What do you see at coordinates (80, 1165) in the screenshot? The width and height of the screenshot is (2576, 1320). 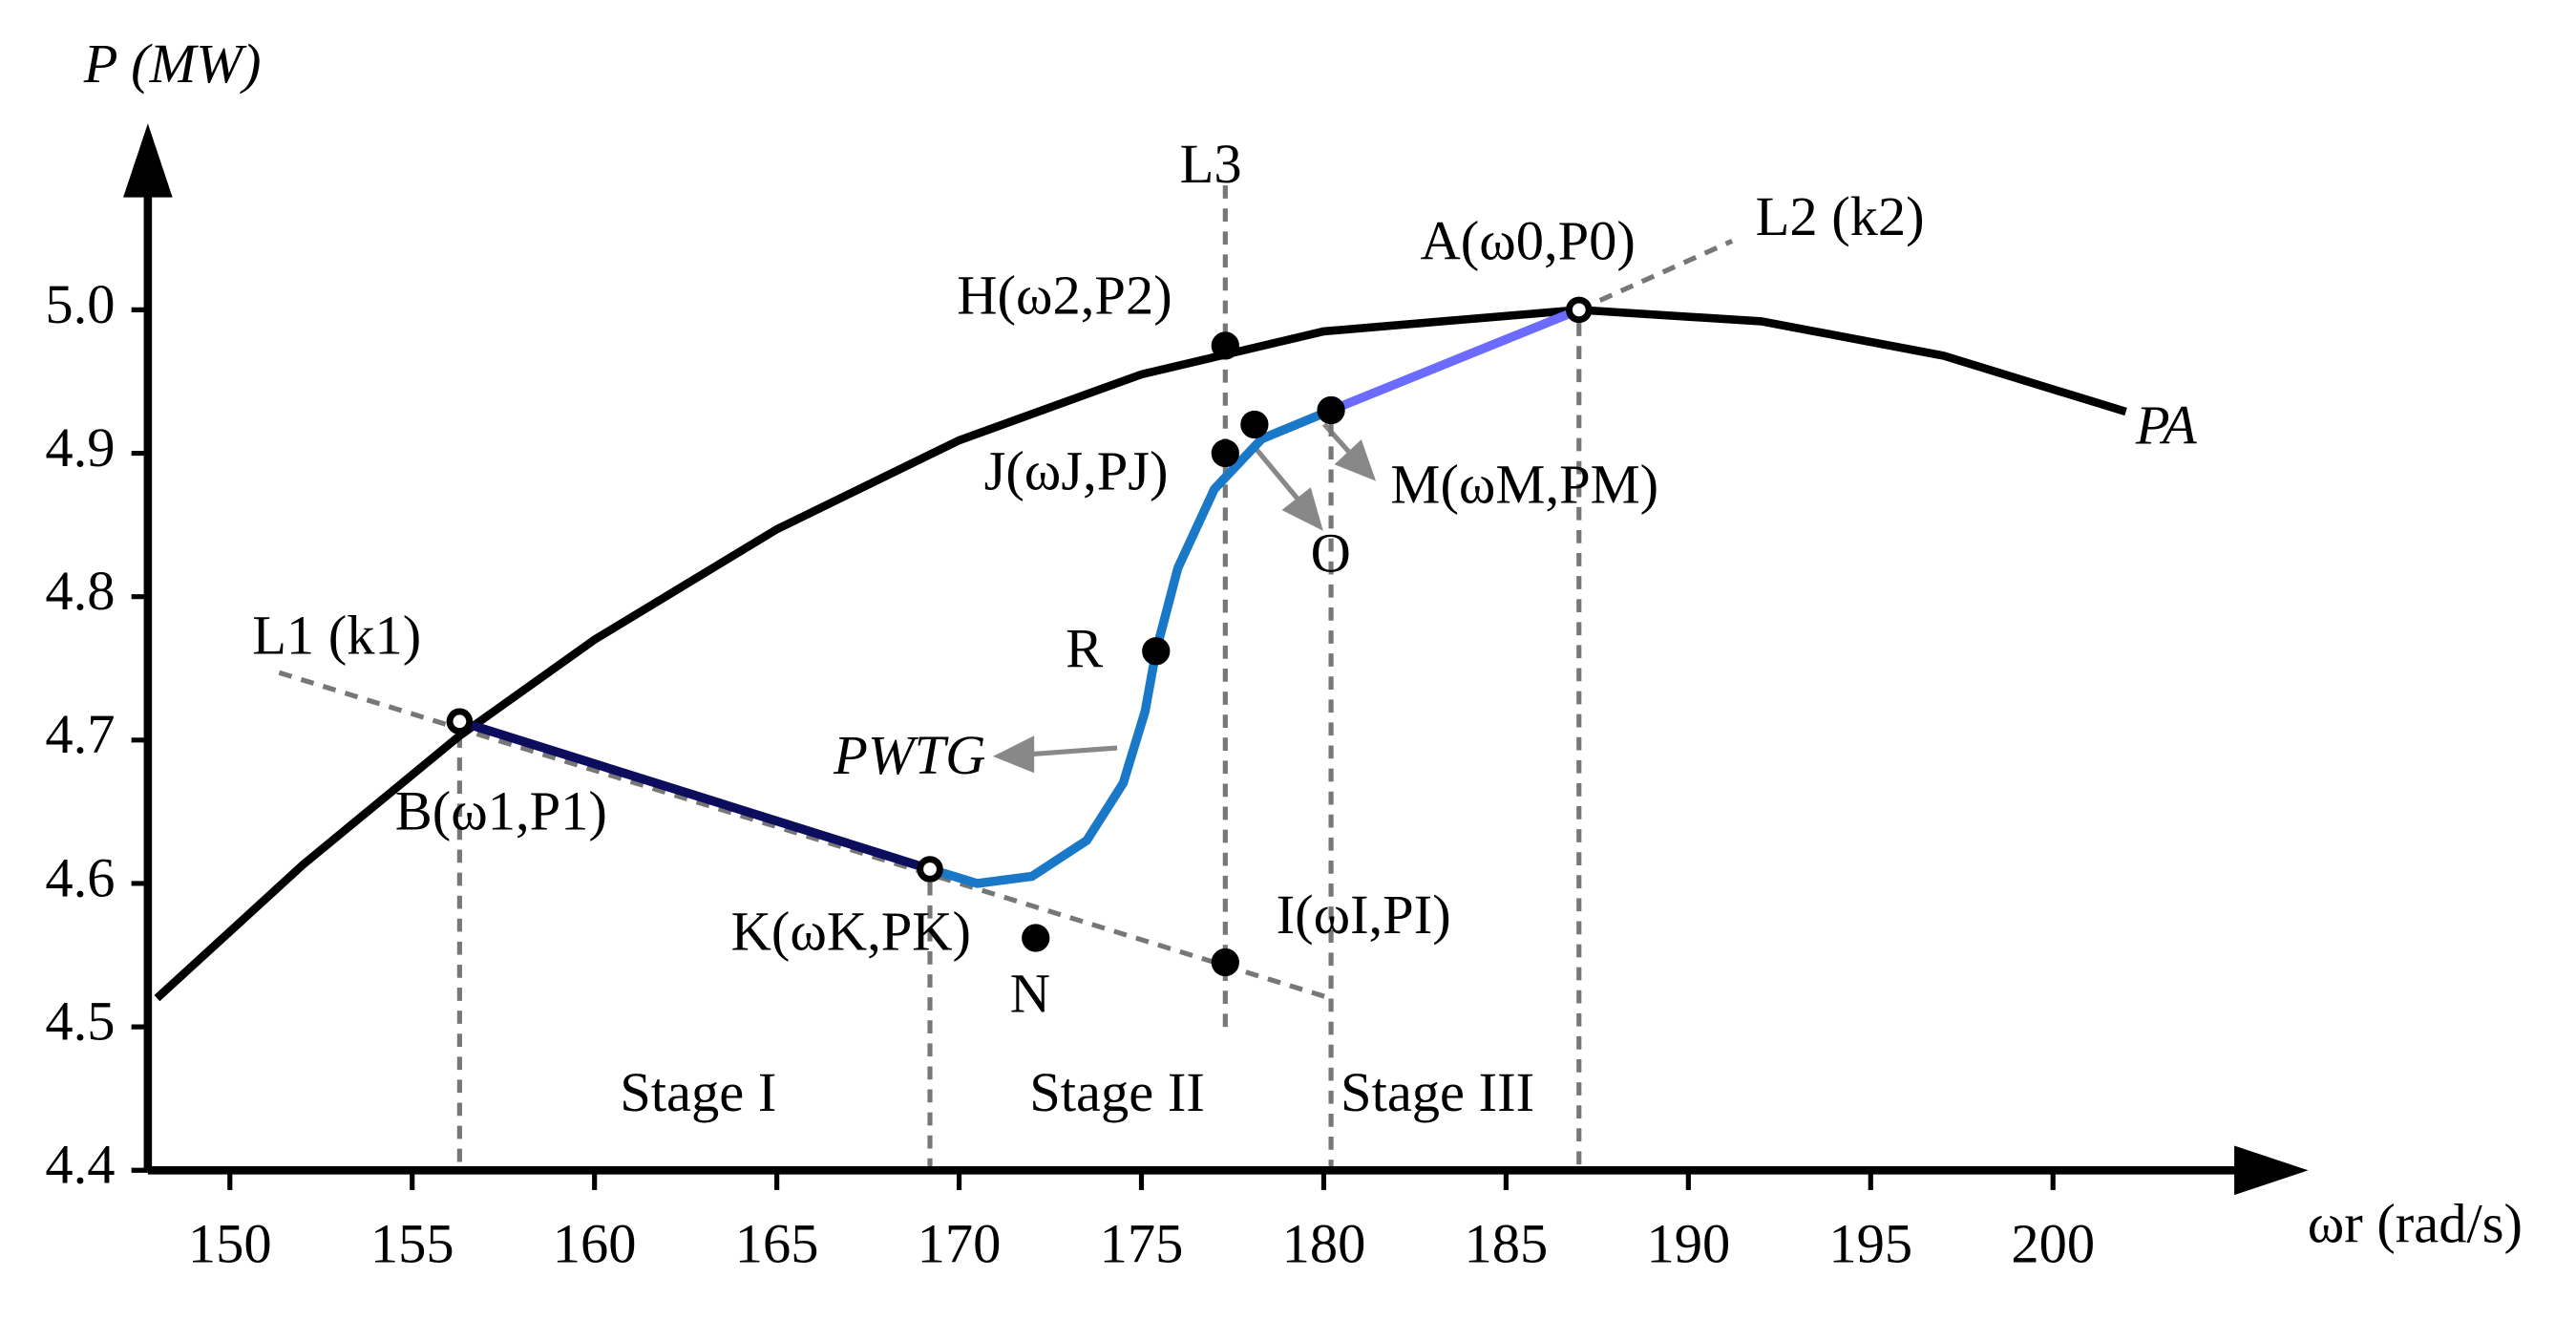 I see `y-tick-label: 4.4` at bounding box center [80, 1165].